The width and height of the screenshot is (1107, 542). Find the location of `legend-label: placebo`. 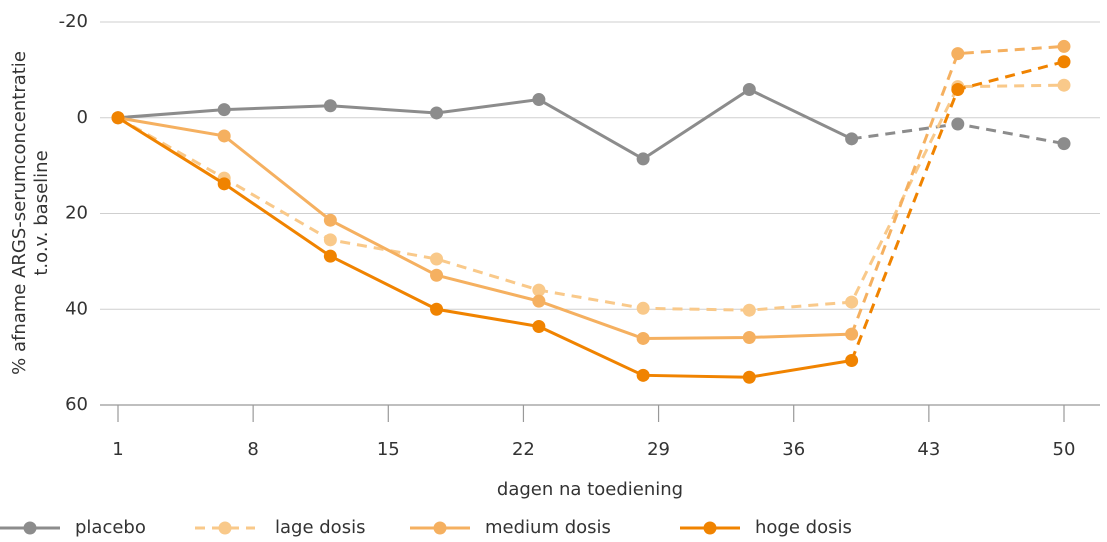

legend-label: placebo is located at coordinates (110, 527).